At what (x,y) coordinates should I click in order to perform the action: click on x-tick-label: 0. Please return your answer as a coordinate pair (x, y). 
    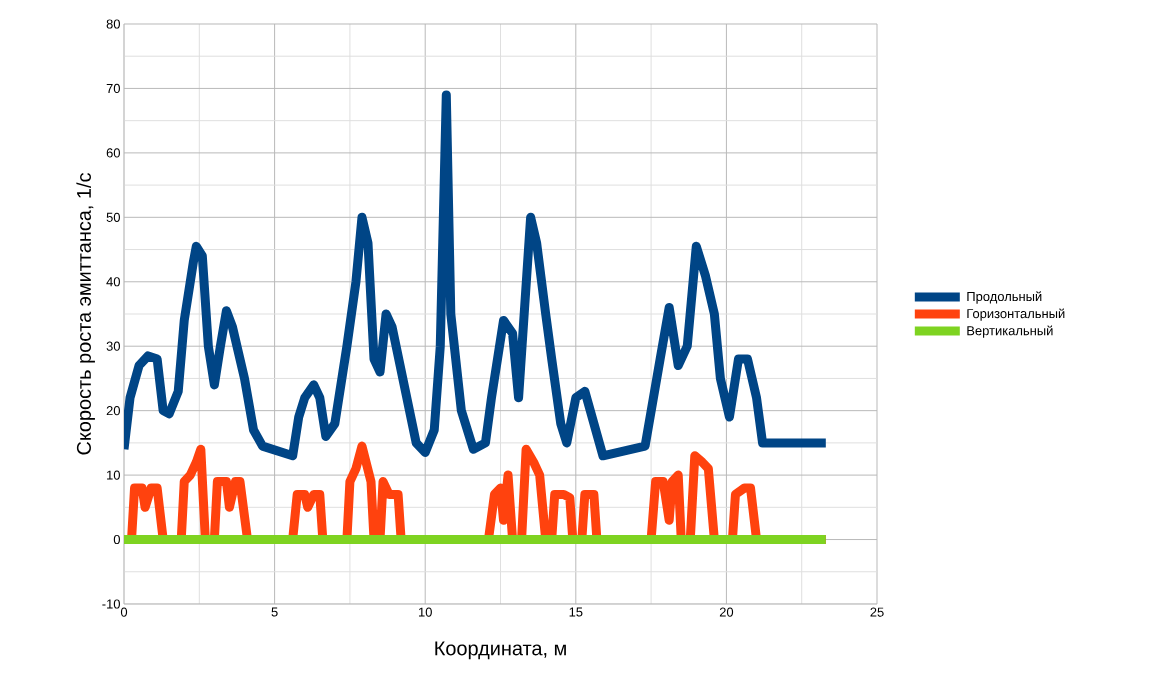
    Looking at the image, I should click on (124, 612).